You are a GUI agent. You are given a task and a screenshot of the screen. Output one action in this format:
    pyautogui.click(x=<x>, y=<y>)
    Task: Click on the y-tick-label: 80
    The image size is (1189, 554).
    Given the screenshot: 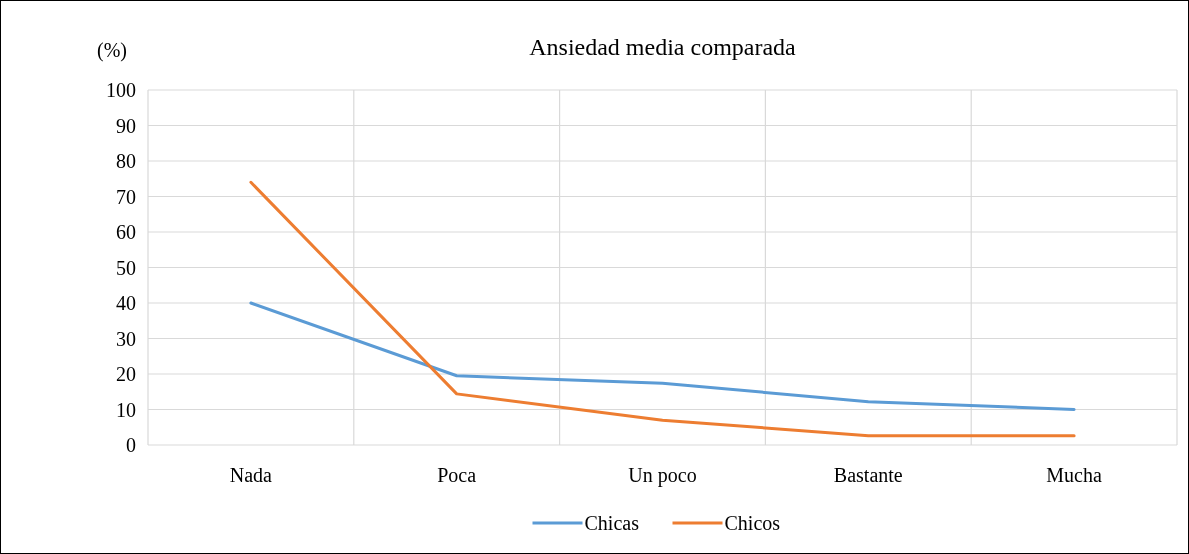 What is the action you would take?
    pyautogui.click(x=126, y=161)
    